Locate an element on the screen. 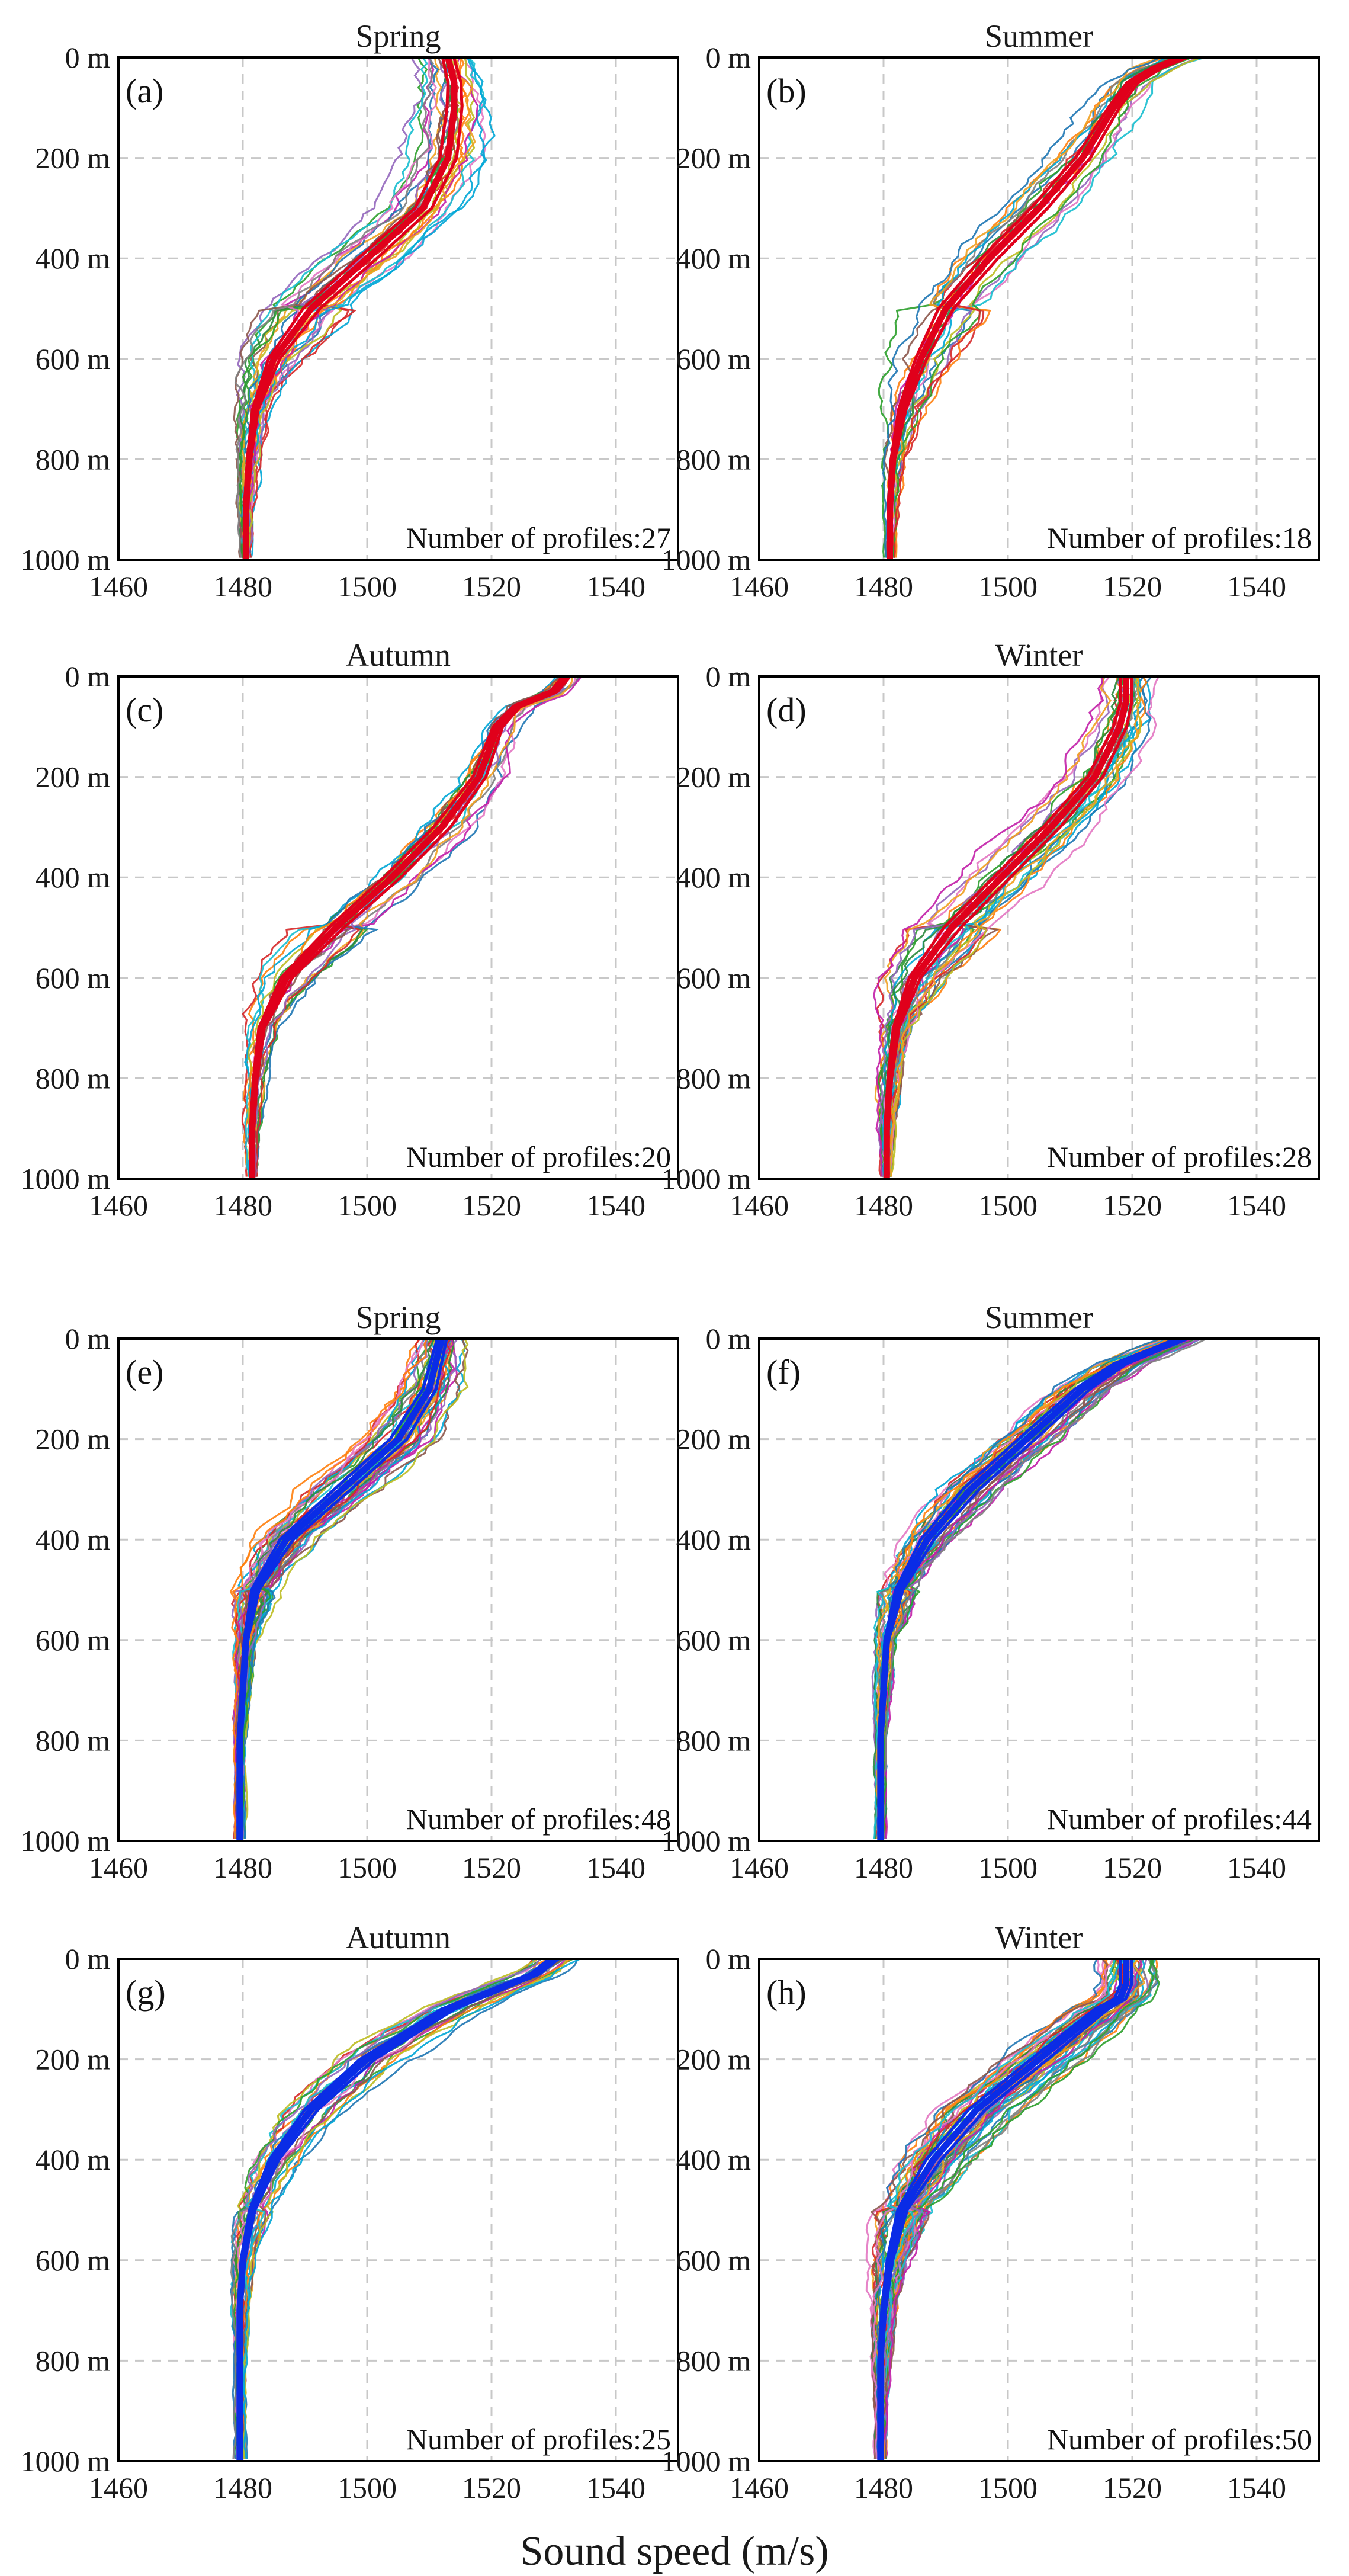  profile-count-annotation: Number of profiles:25 is located at coordinates (538, 2439).